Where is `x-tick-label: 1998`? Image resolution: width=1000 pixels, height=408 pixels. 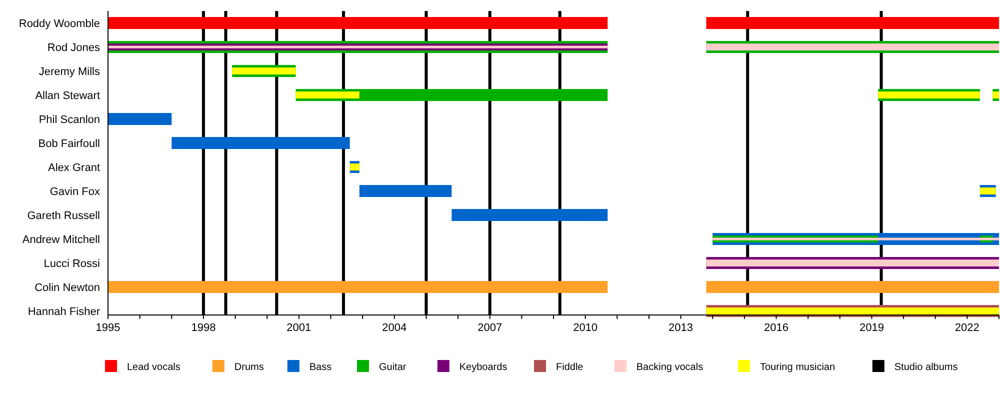 x-tick-label: 1998 is located at coordinates (203, 328).